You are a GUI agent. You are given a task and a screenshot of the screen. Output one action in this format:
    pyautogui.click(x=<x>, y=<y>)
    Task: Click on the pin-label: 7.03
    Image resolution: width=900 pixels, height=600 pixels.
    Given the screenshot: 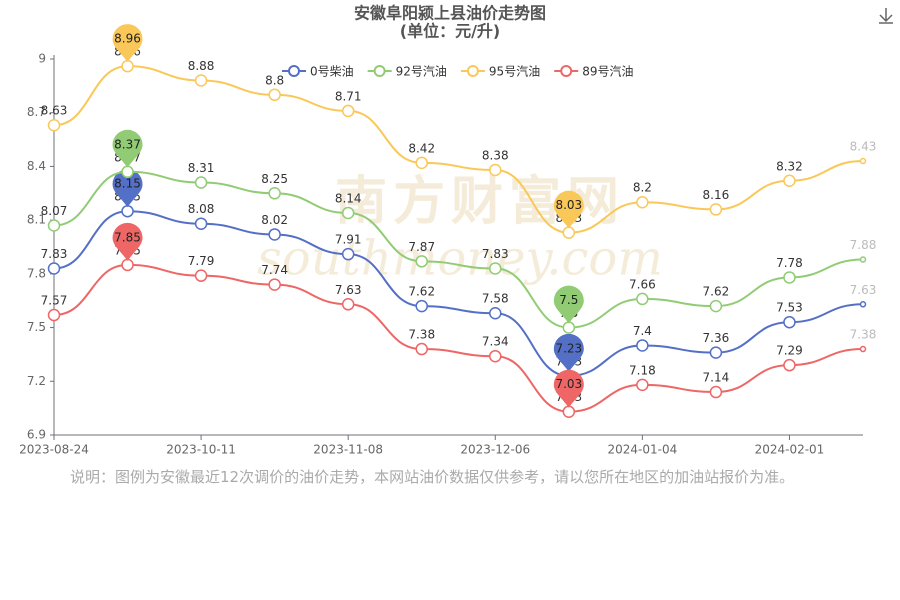 What is the action you would take?
    pyautogui.click(x=568, y=384)
    